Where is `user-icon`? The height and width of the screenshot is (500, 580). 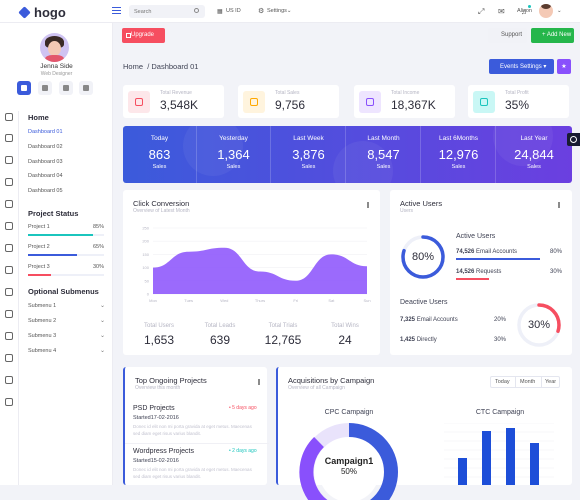
user-icon is located at coordinates (66, 88).